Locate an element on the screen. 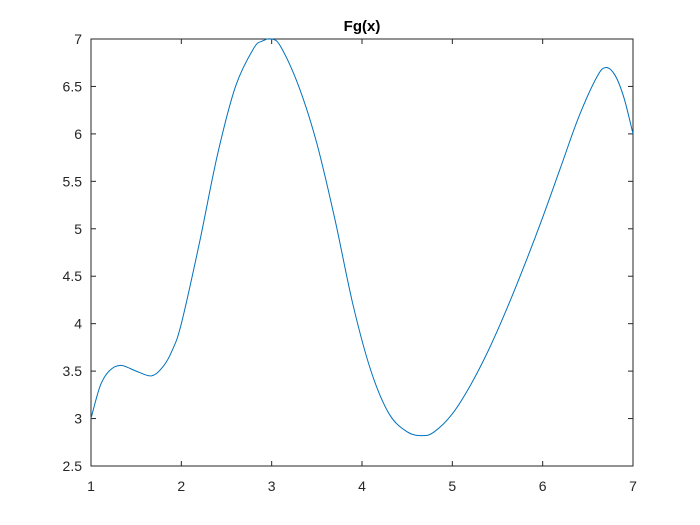  x-tick-label: 2 is located at coordinates (181, 486).